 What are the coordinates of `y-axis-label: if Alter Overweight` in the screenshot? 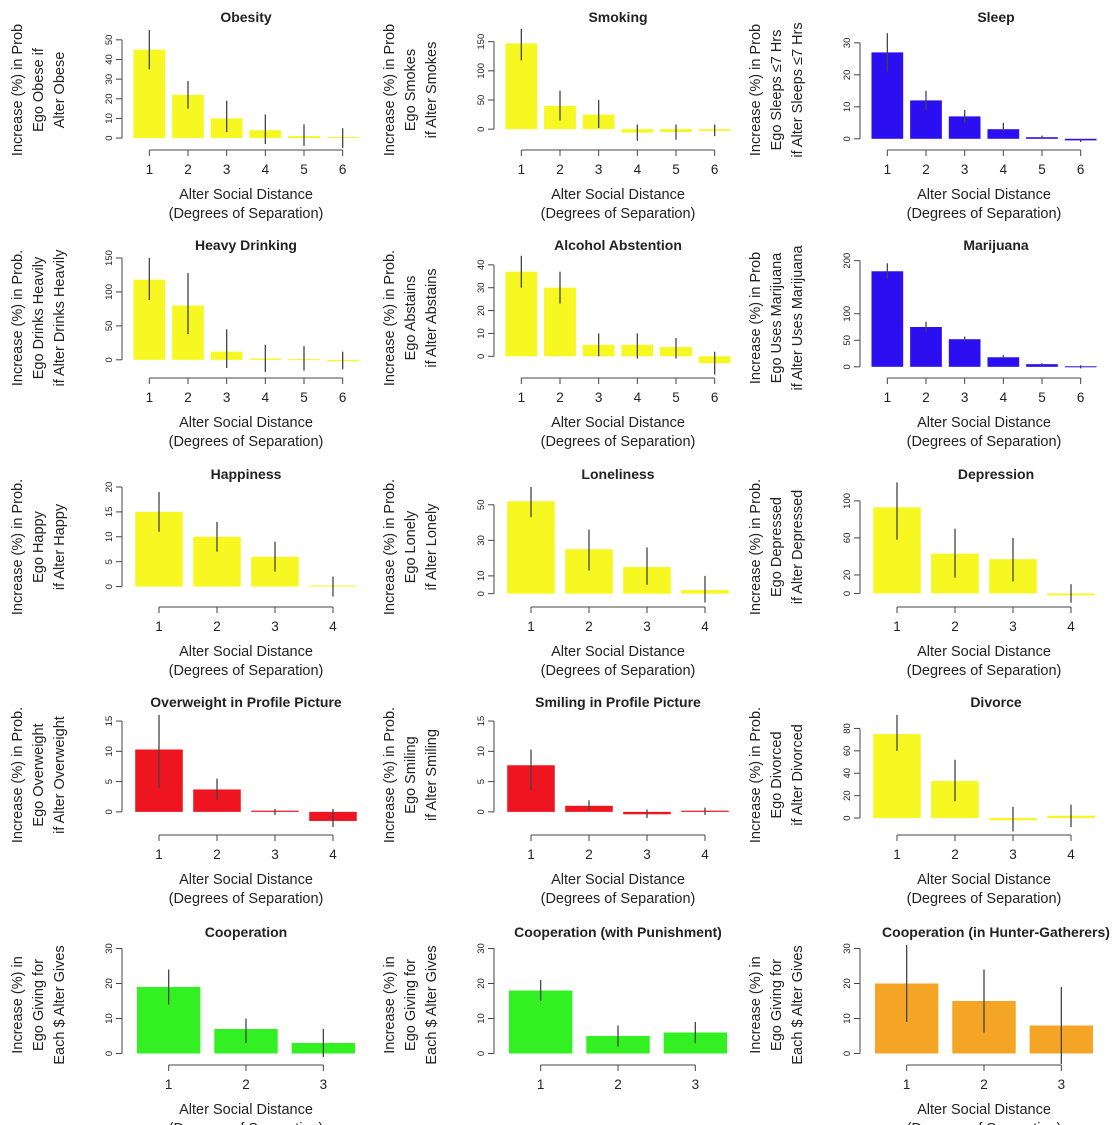 It's located at (60, 775).